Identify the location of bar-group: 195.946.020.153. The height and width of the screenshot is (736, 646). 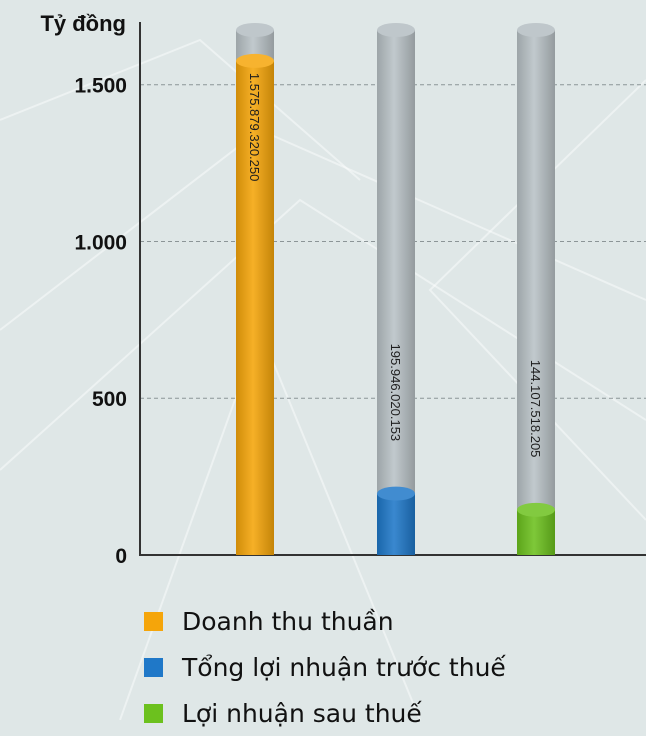
(396, 289).